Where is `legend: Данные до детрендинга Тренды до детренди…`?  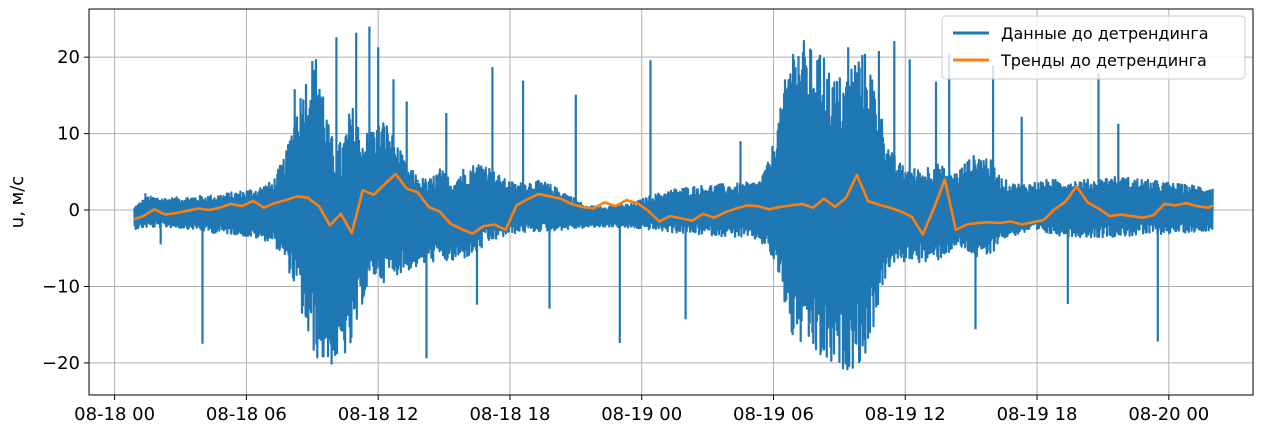
legend: Данные до детрендинга Тренды до детренди… is located at coordinates (1093, 47).